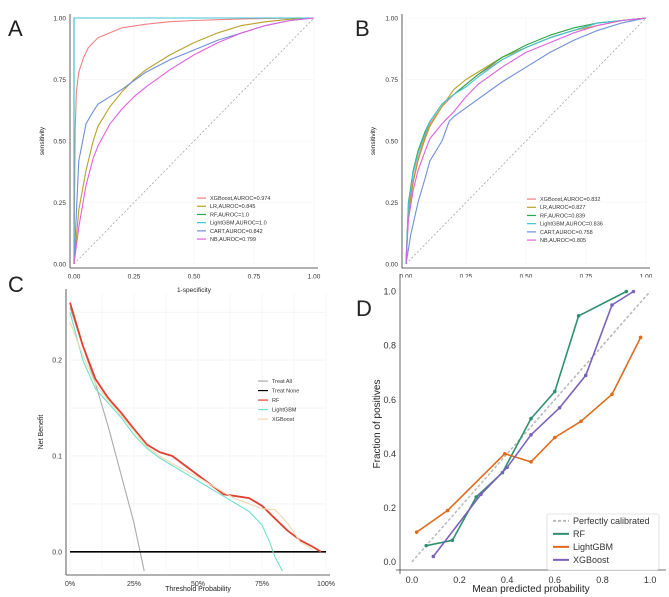 The height and width of the screenshot is (597, 669). Describe the element at coordinates (650, 580) in the screenshot. I see `x-tick-label: 1.0` at that location.